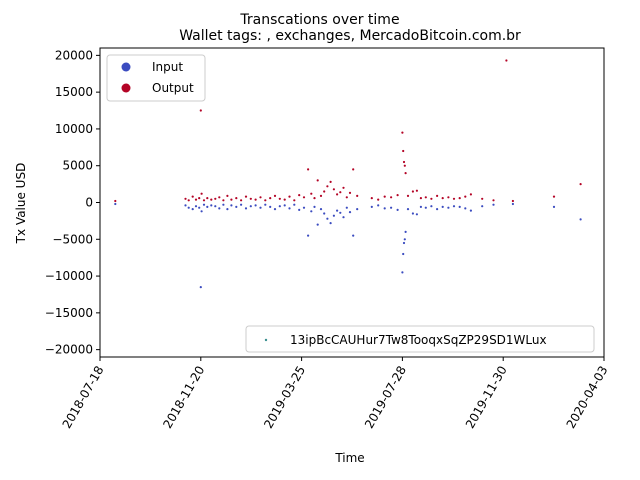 The image size is (640, 480). What do you see at coordinates (69, 350) in the screenshot?
I see `y-tick-label: −20000` at bounding box center [69, 350].